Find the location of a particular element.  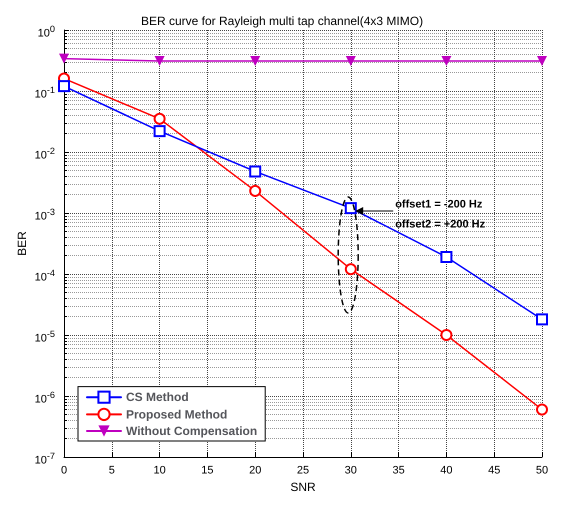

chart-title: BER curve for Rayleigh multi tap channel(4x3 MIMO) is located at coordinates (282, 21).